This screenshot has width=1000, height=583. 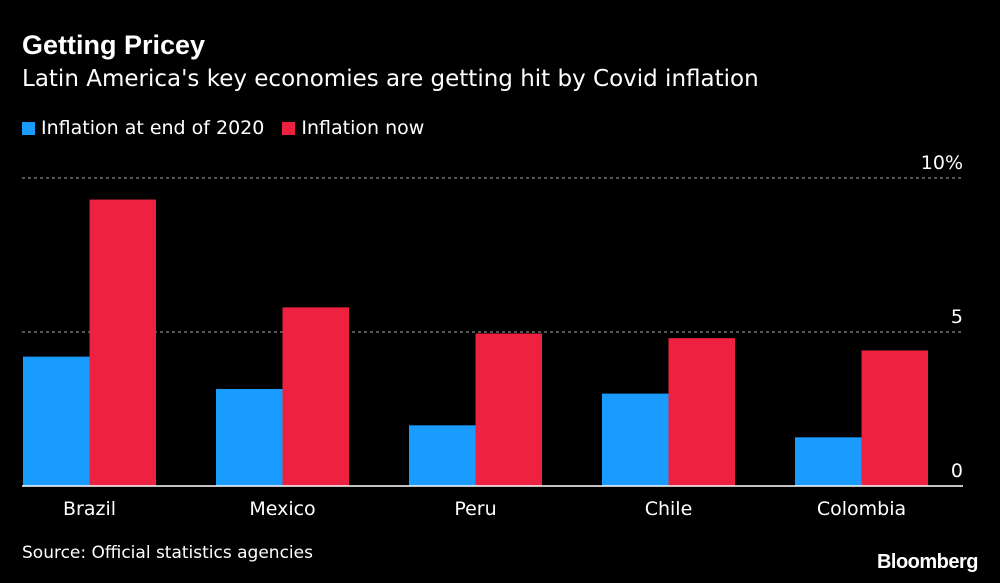 What do you see at coordinates (635, 439) in the screenshot?
I see `bar-chile-end-2020` at bounding box center [635, 439].